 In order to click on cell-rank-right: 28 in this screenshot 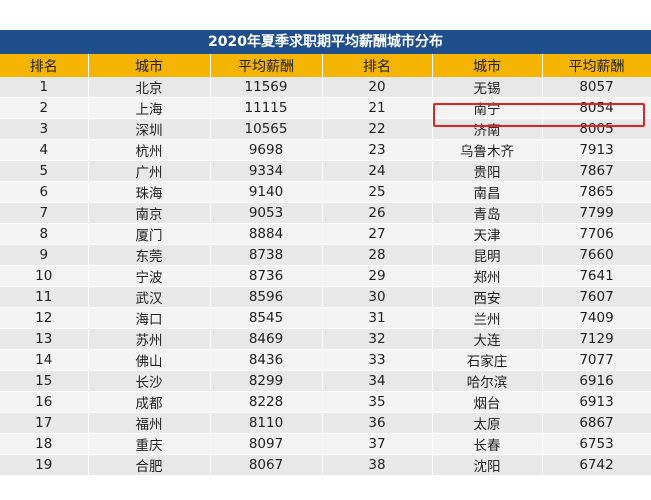, I will do `click(377, 255)`.